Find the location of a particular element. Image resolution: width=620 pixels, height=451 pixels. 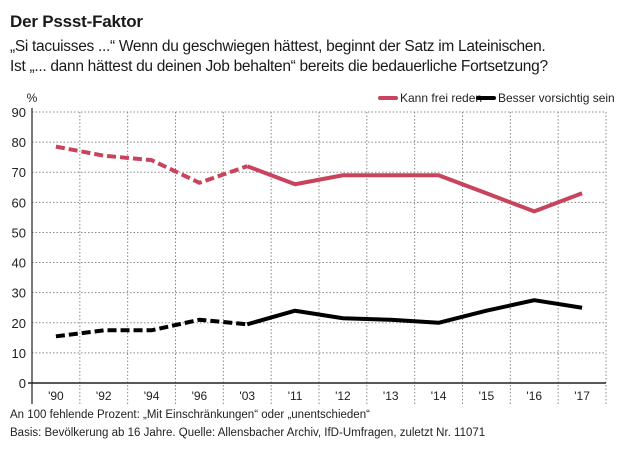

series-2-dashed-line is located at coordinates (151, 328).